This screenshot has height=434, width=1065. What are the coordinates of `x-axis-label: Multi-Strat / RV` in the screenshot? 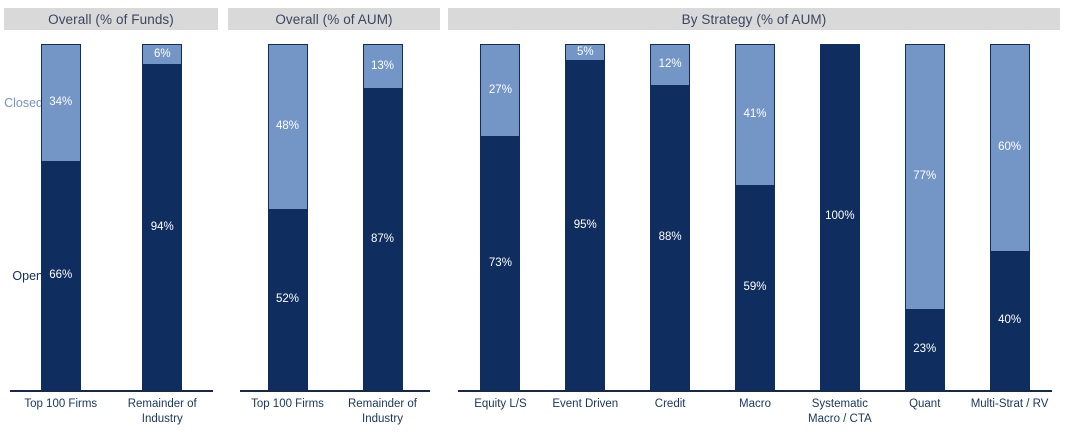 It's located at (1009, 404).